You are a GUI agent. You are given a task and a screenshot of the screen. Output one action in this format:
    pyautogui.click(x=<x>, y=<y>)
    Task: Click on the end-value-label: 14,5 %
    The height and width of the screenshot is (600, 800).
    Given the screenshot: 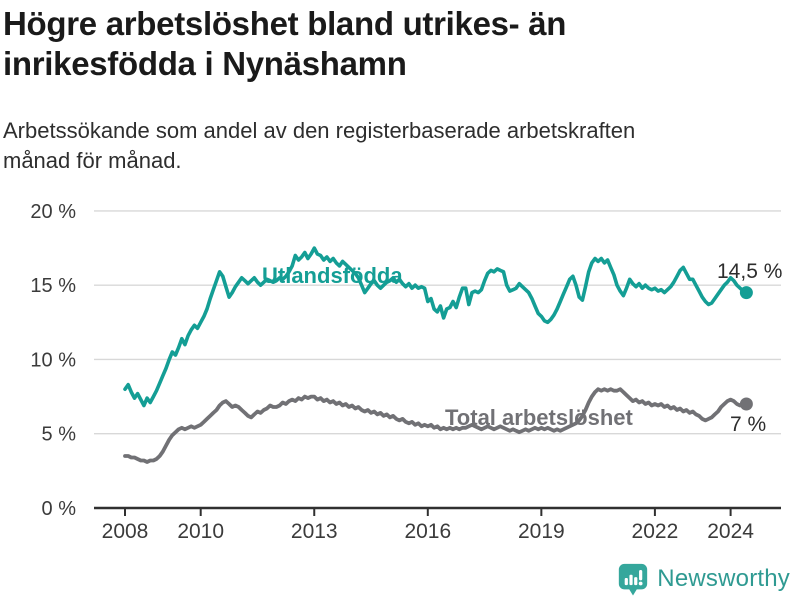 What is the action you would take?
    pyautogui.click(x=749, y=271)
    